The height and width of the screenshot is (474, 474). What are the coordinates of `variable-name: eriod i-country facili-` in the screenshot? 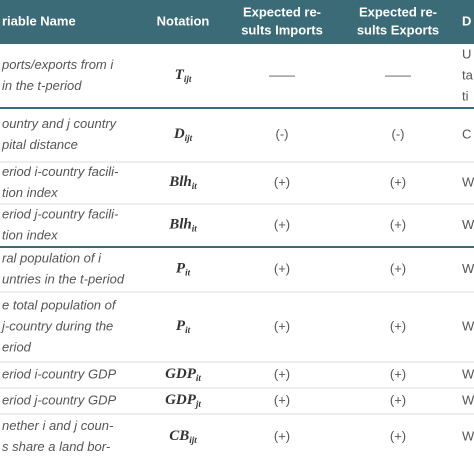 It's located at (60, 171).